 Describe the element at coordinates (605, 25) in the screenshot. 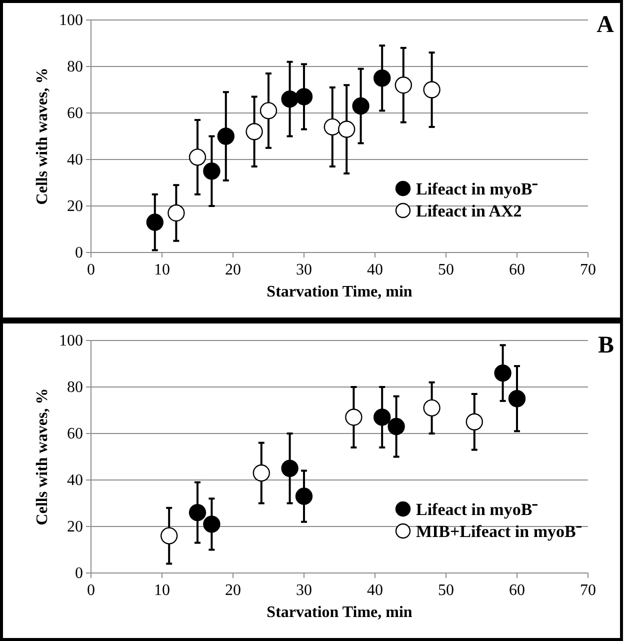

I see `chart-title: A` at that location.